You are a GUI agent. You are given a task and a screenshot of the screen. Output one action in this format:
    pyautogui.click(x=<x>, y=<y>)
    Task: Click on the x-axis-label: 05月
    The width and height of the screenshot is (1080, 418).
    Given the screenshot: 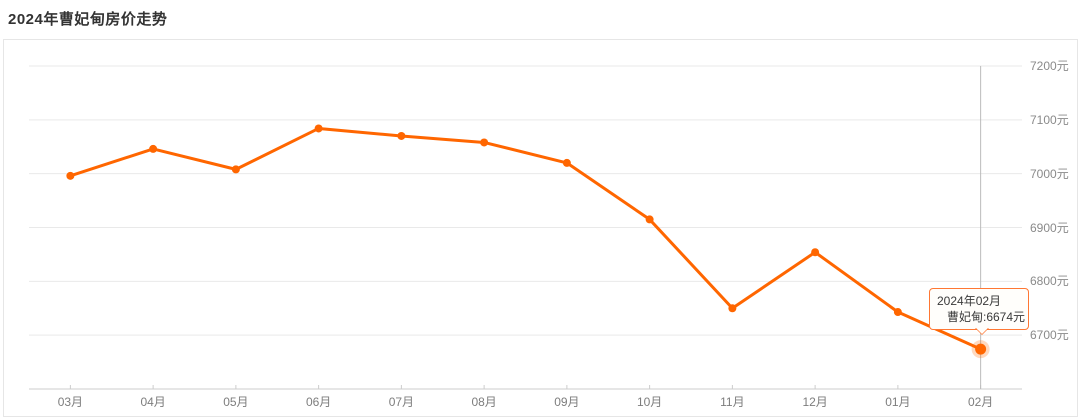 What is the action you would take?
    pyautogui.click(x=236, y=402)
    